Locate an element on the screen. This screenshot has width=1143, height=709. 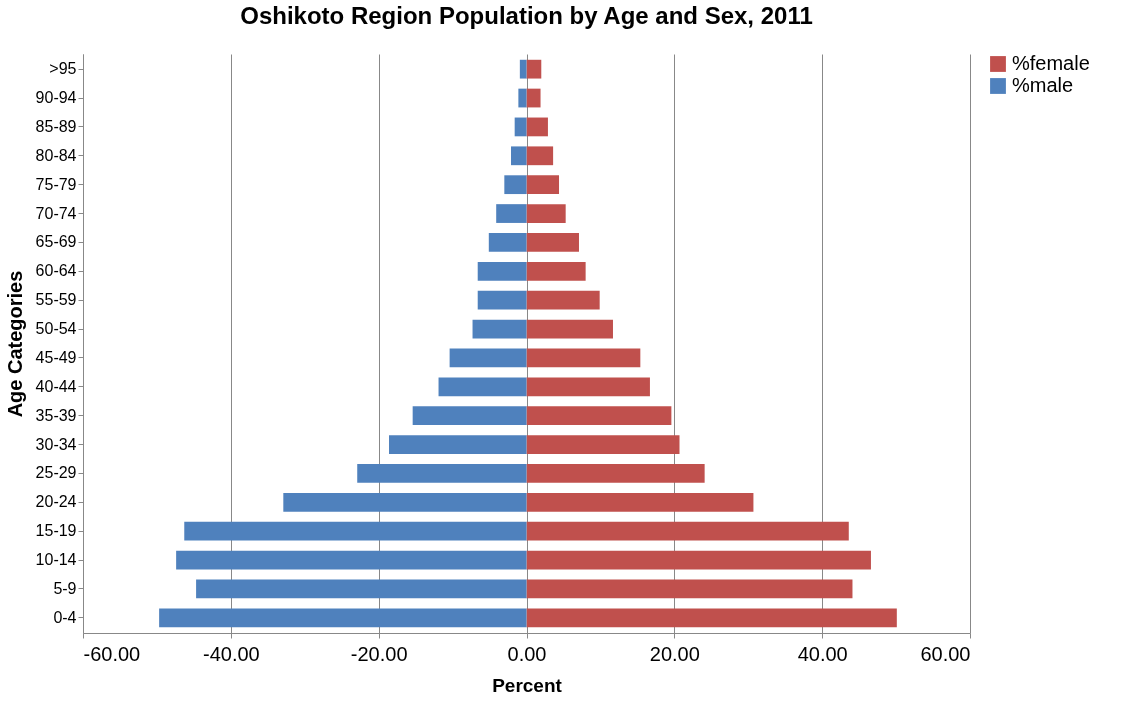
y-tick-label: 50-54 is located at coordinates (56, 329).